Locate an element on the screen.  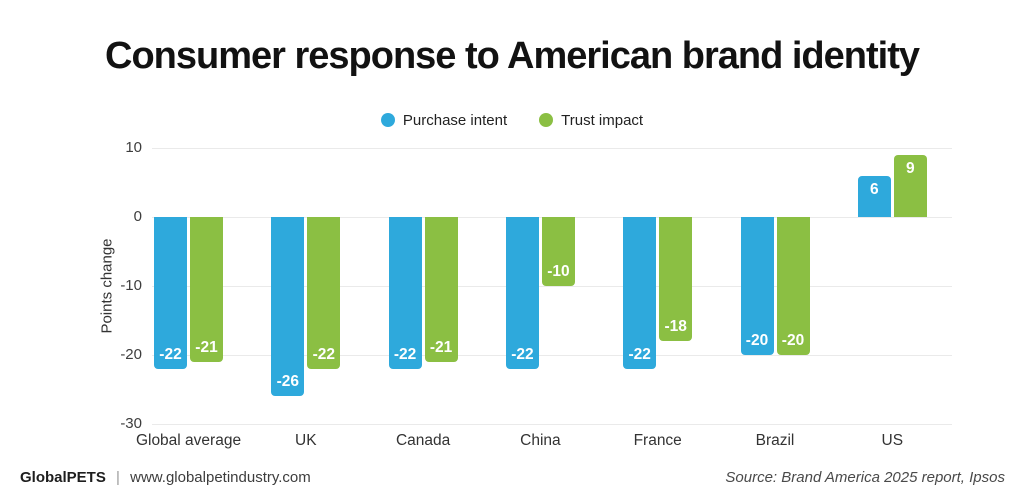
y-tick-label--20: -20 is located at coordinates (131, 354).